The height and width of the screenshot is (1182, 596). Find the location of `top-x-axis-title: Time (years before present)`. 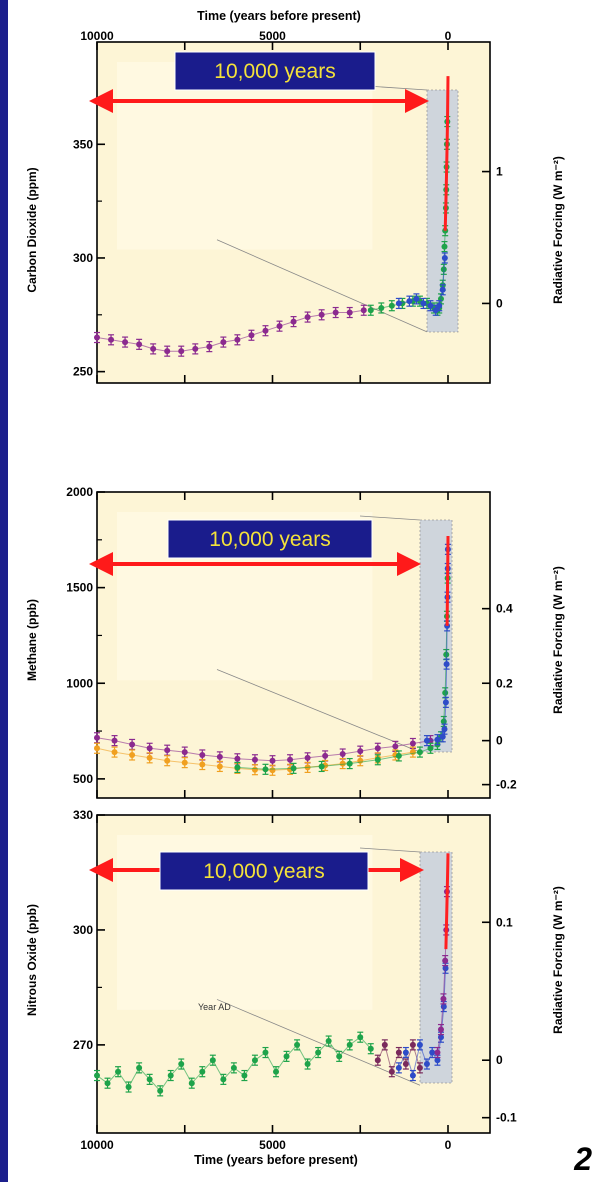

top-x-axis-title: Time (years before present) is located at coordinates (279, 16).